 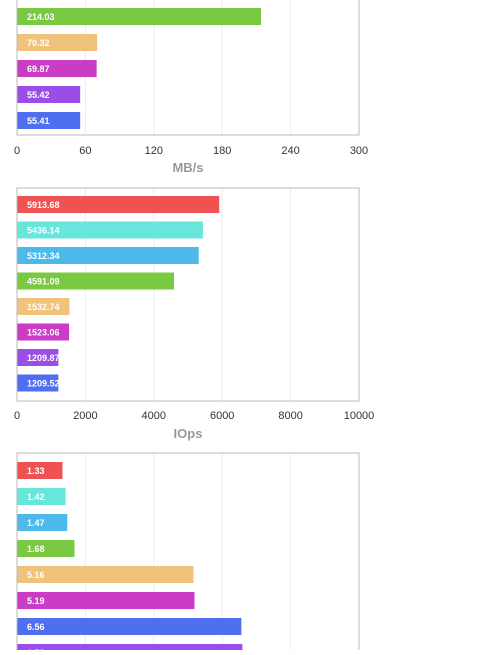 What do you see at coordinates (85, 416) in the screenshot?
I see `x-tick-label-1-1: 2000` at bounding box center [85, 416].